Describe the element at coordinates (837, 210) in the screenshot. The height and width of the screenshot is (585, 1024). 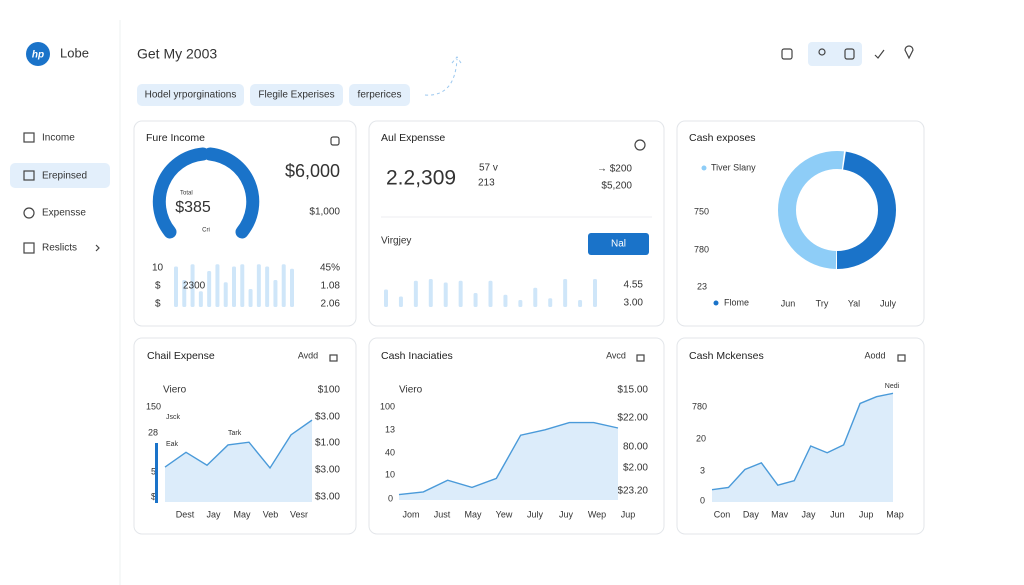
I see `donut-segment` at that location.